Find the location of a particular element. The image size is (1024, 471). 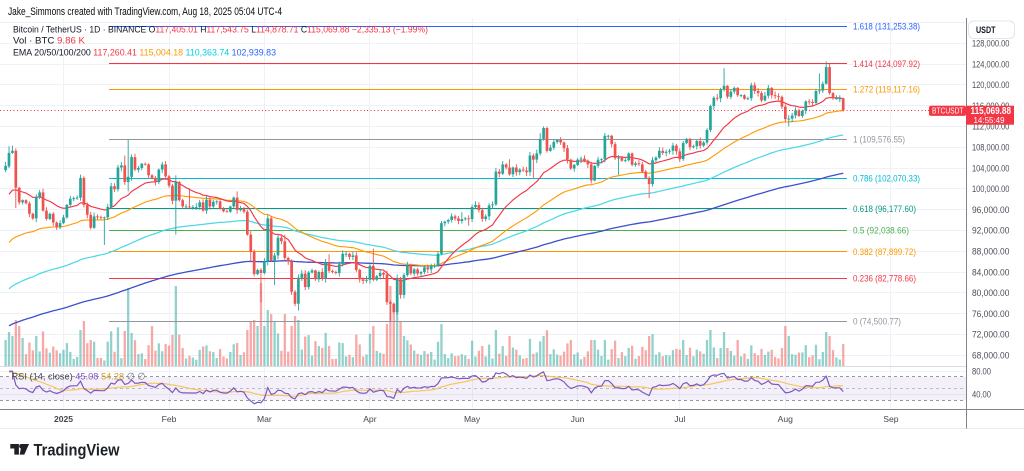

svg-text: 2025 is located at coordinates (63, 419).